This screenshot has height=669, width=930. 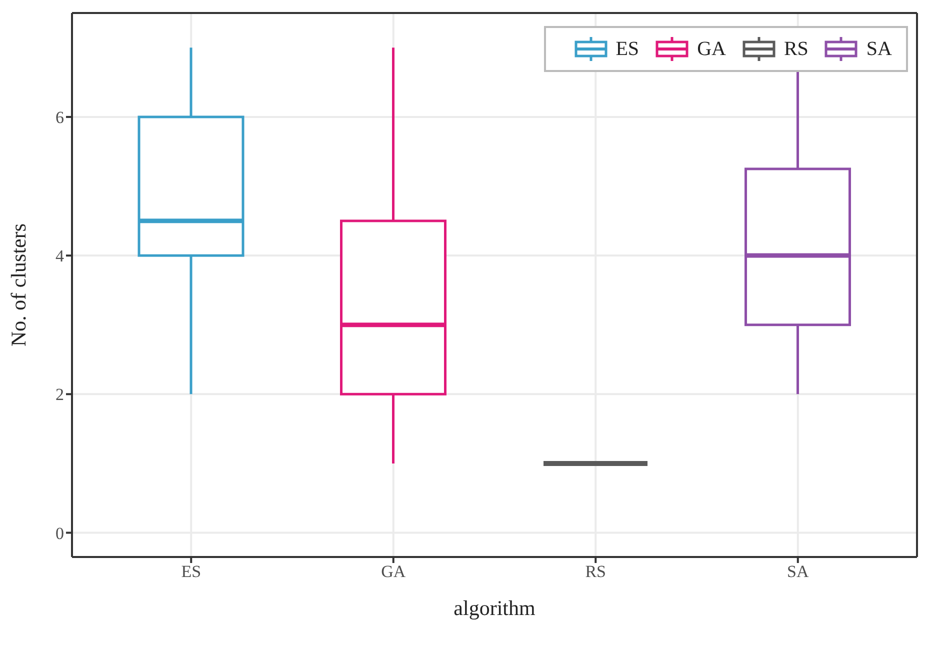 I want to click on x-tick-label: ES, so click(x=191, y=572).